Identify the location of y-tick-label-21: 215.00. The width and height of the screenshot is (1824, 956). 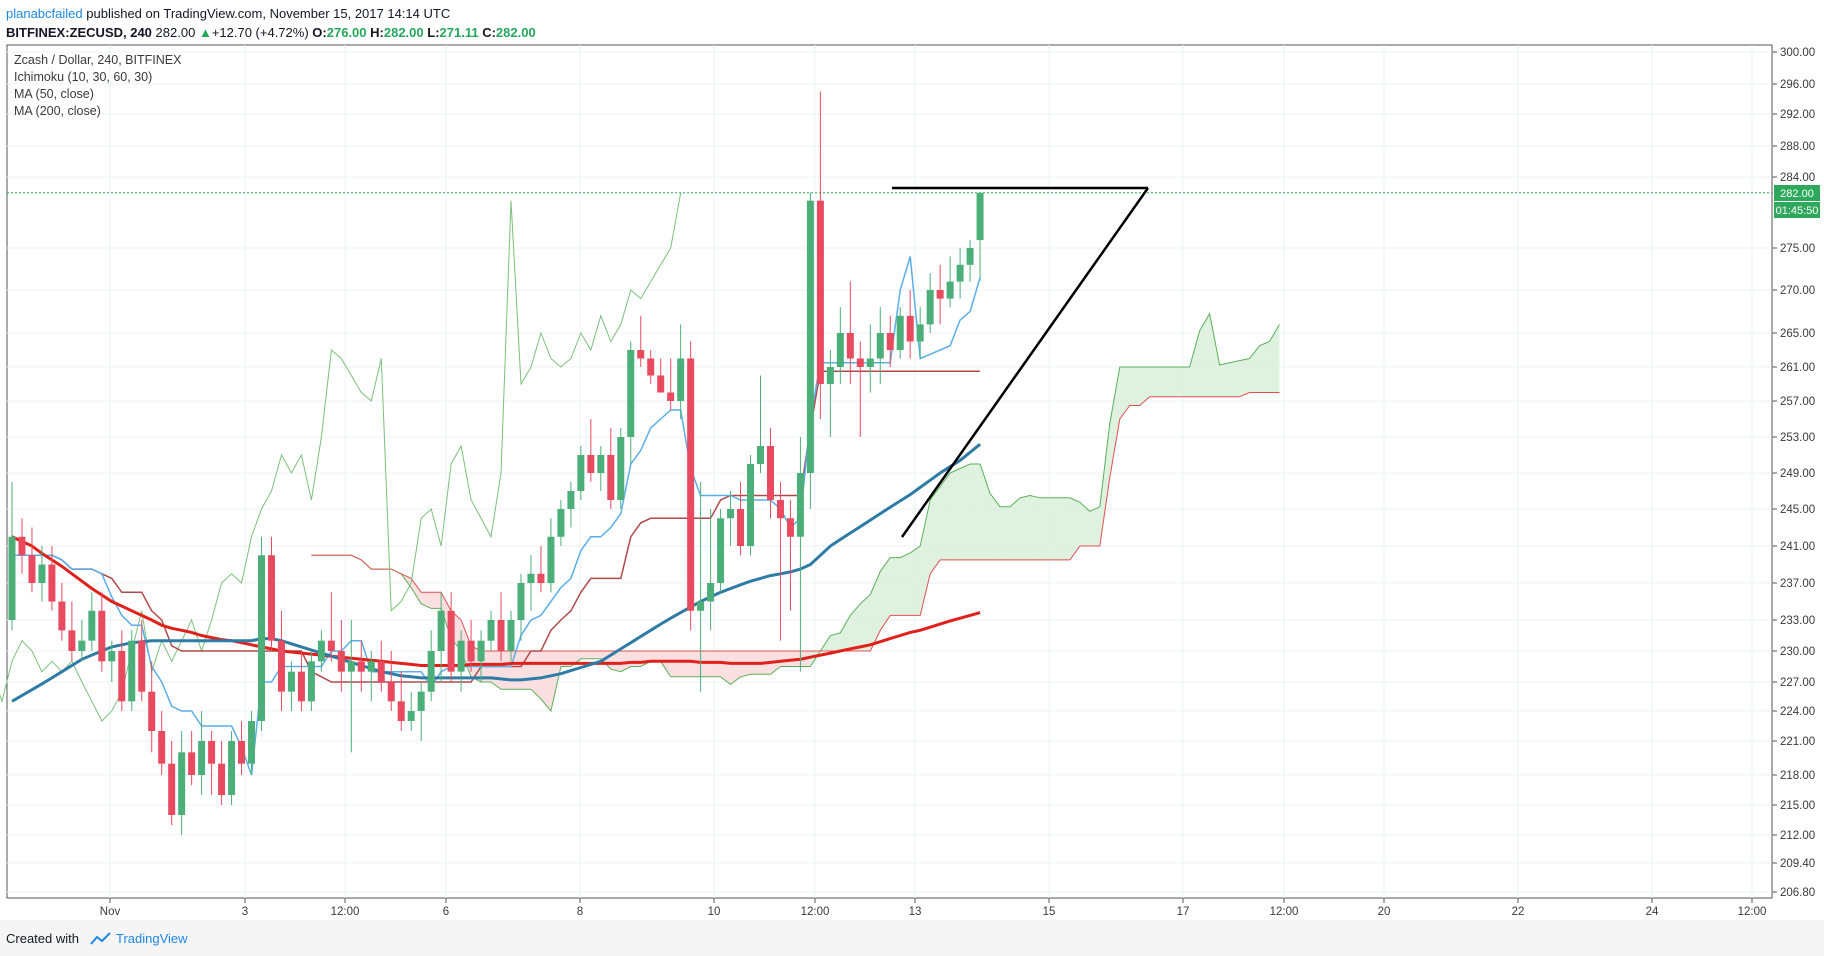
(1797, 806).